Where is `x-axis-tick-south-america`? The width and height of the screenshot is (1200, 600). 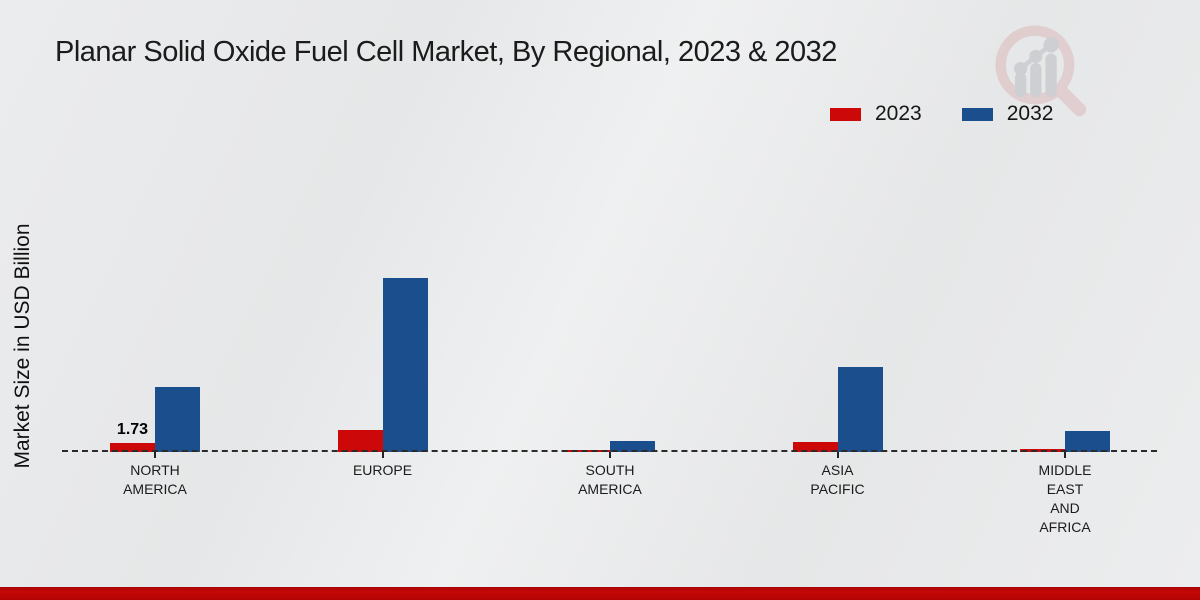 x-axis-tick-south-america is located at coordinates (610, 455).